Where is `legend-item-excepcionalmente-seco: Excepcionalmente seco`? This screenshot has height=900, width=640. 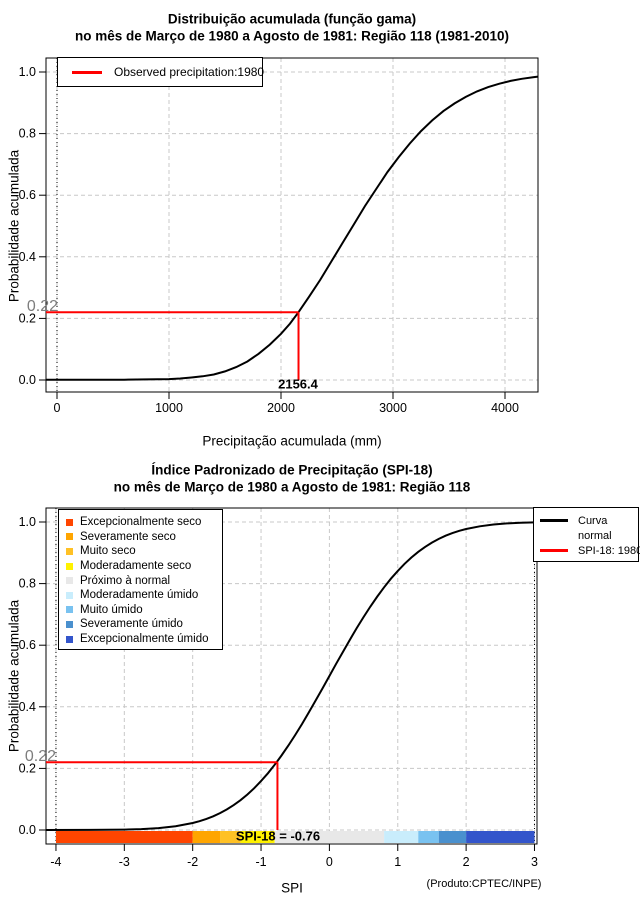 legend-item-excepcionalmente-seco: Excepcionalmente seco is located at coordinates (144, 522).